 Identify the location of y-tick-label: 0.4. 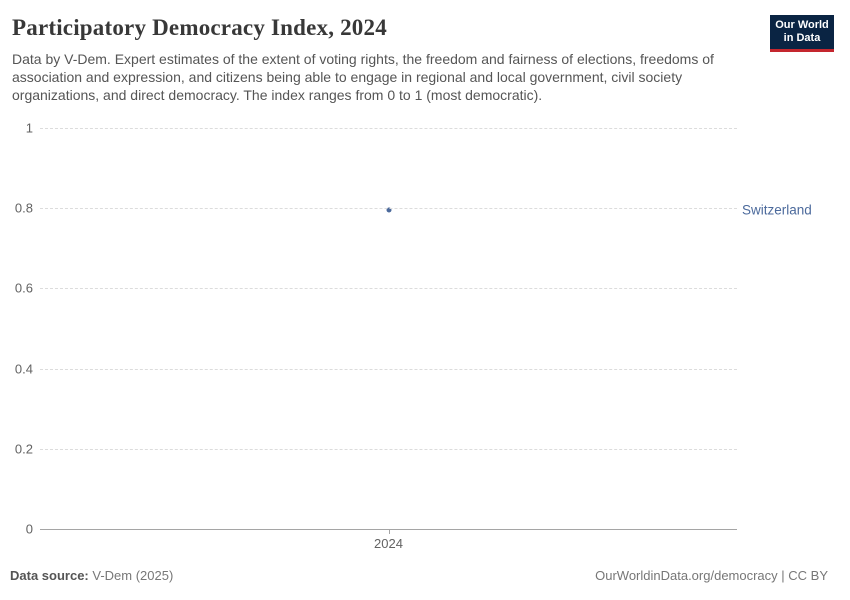
(23, 369).